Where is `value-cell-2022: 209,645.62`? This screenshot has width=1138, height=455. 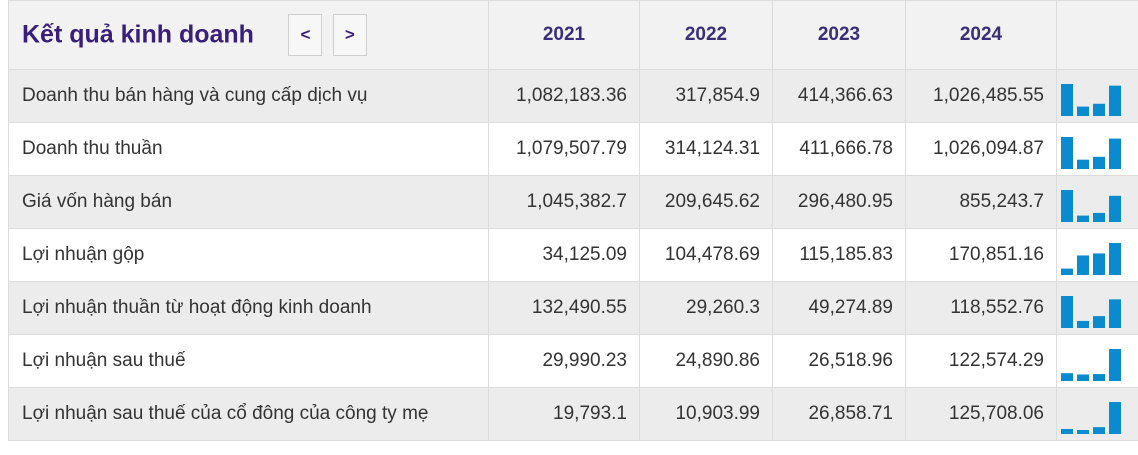
value-cell-2022: 209,645.62 is located at coordinates (706, 202).